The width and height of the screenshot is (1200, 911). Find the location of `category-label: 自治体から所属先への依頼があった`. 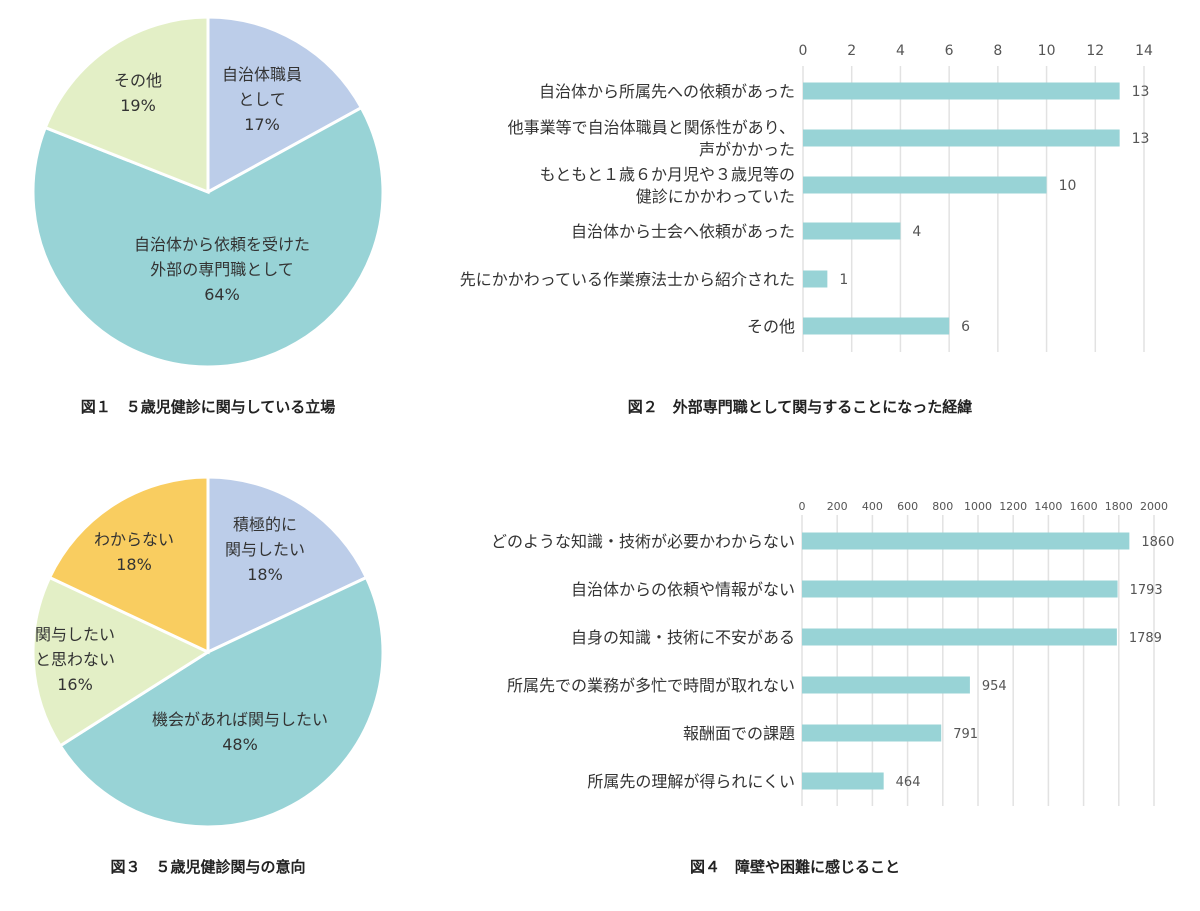

category-label: 自治体から所属先への依頼があった is located at coordinates (667, 91).